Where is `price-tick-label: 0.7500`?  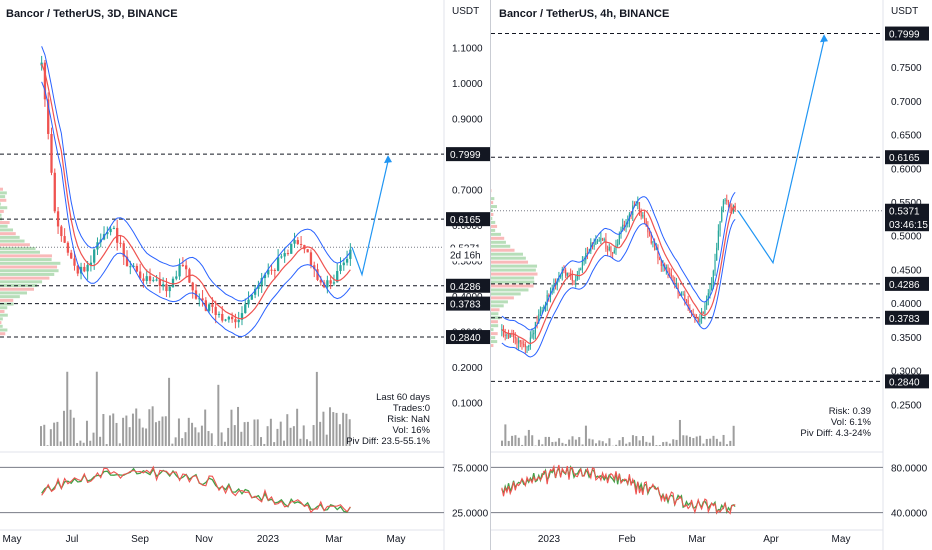 price-tick-label: 0.7500 is located at coordinates (906, 68).